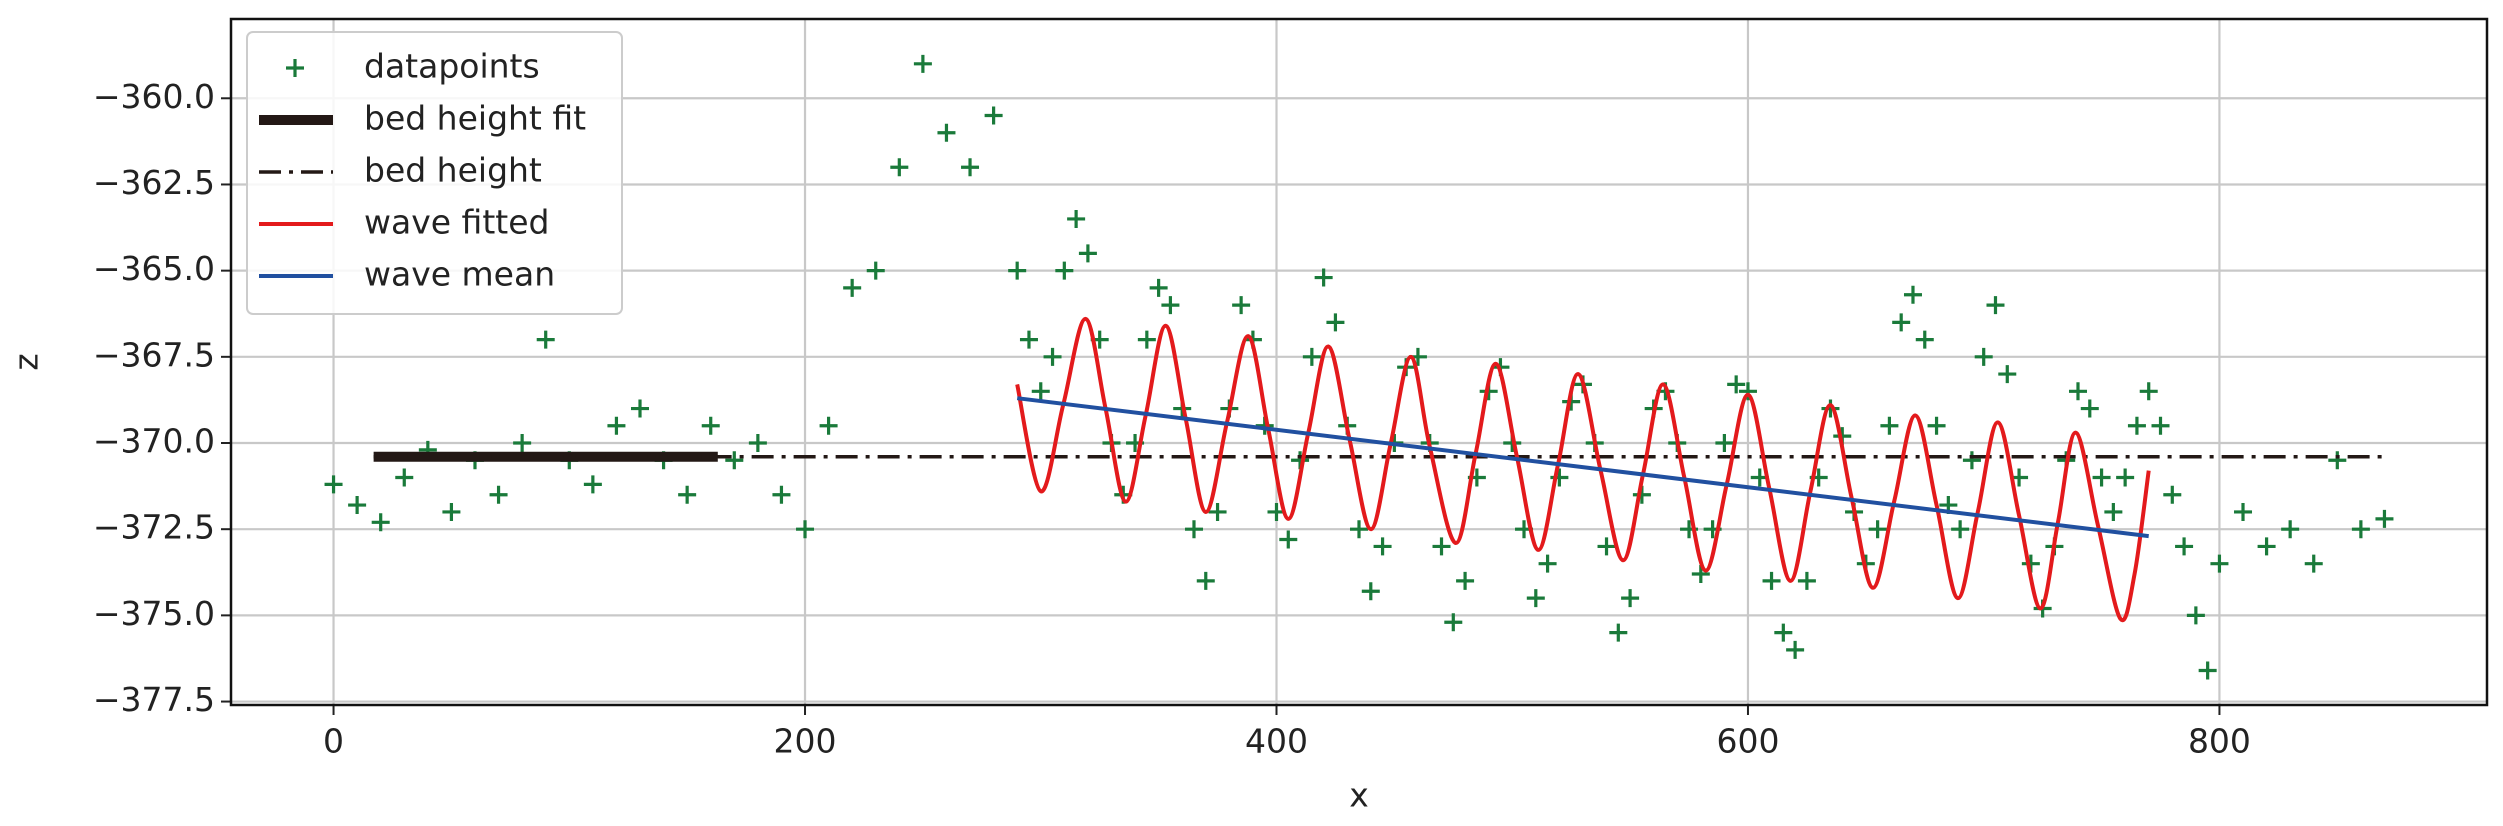 The height and width of the screenshot is (826, 2503). What do you see at coordinates (456, 222) in the screenshot?
I see `legend-label: wave fitted` at bounding box center [456, 222].